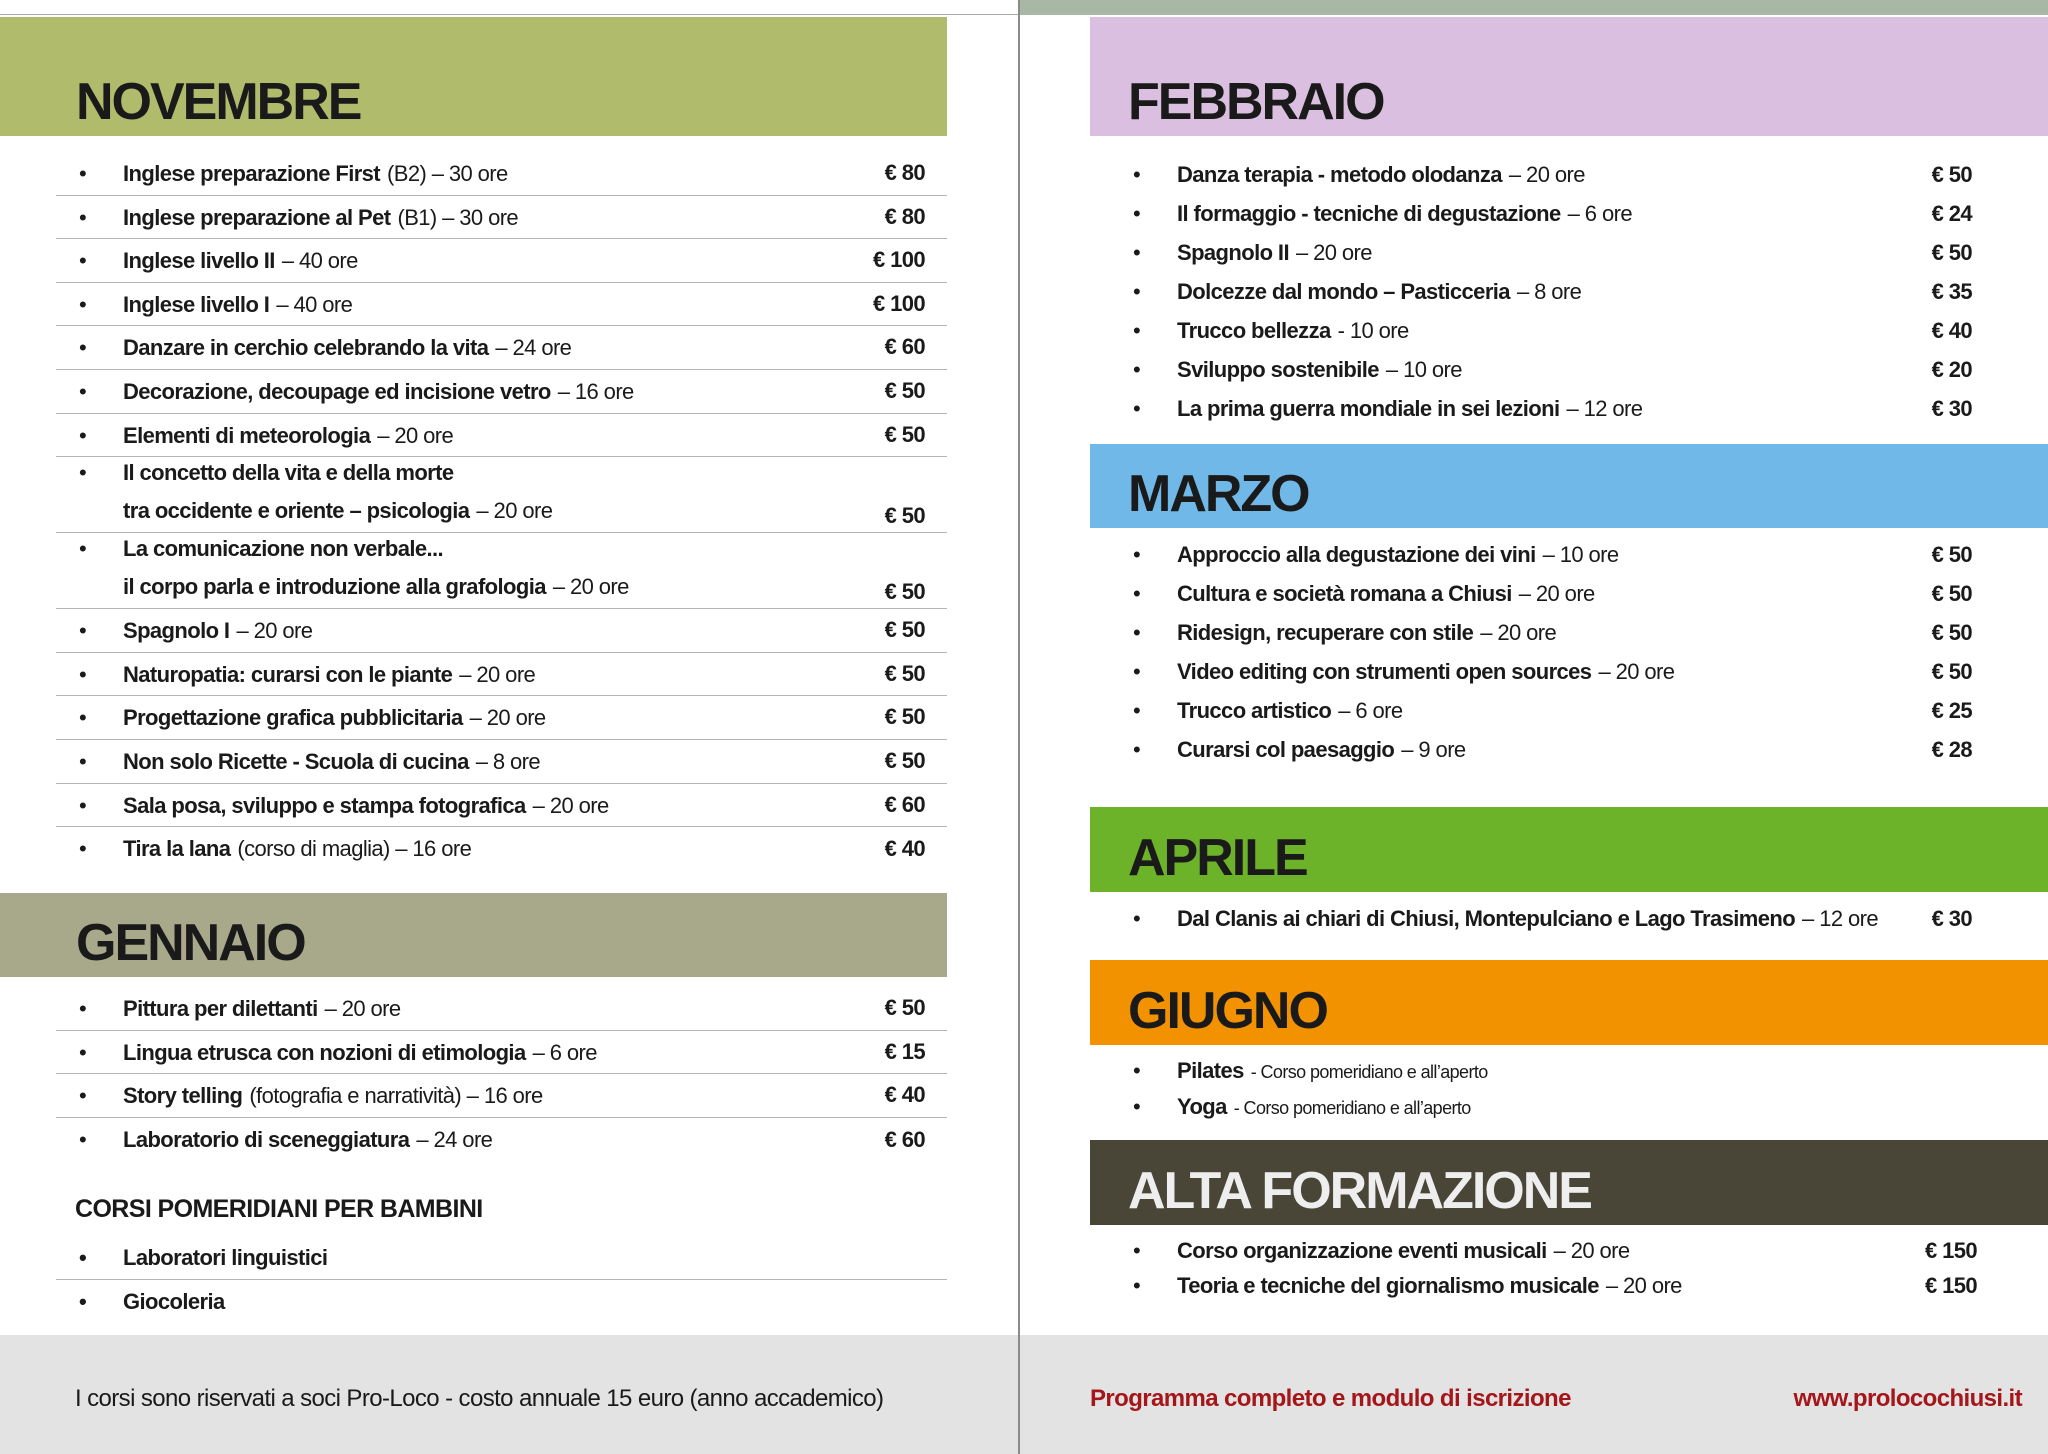 This screenshot has width=2048, height=1454. What do you see at coordinates (1569, 1107) in the screenshot?
I see `course-row: Yoga - Corso pomeridiano e all’aperto` at bounding box center [1569, 1107].